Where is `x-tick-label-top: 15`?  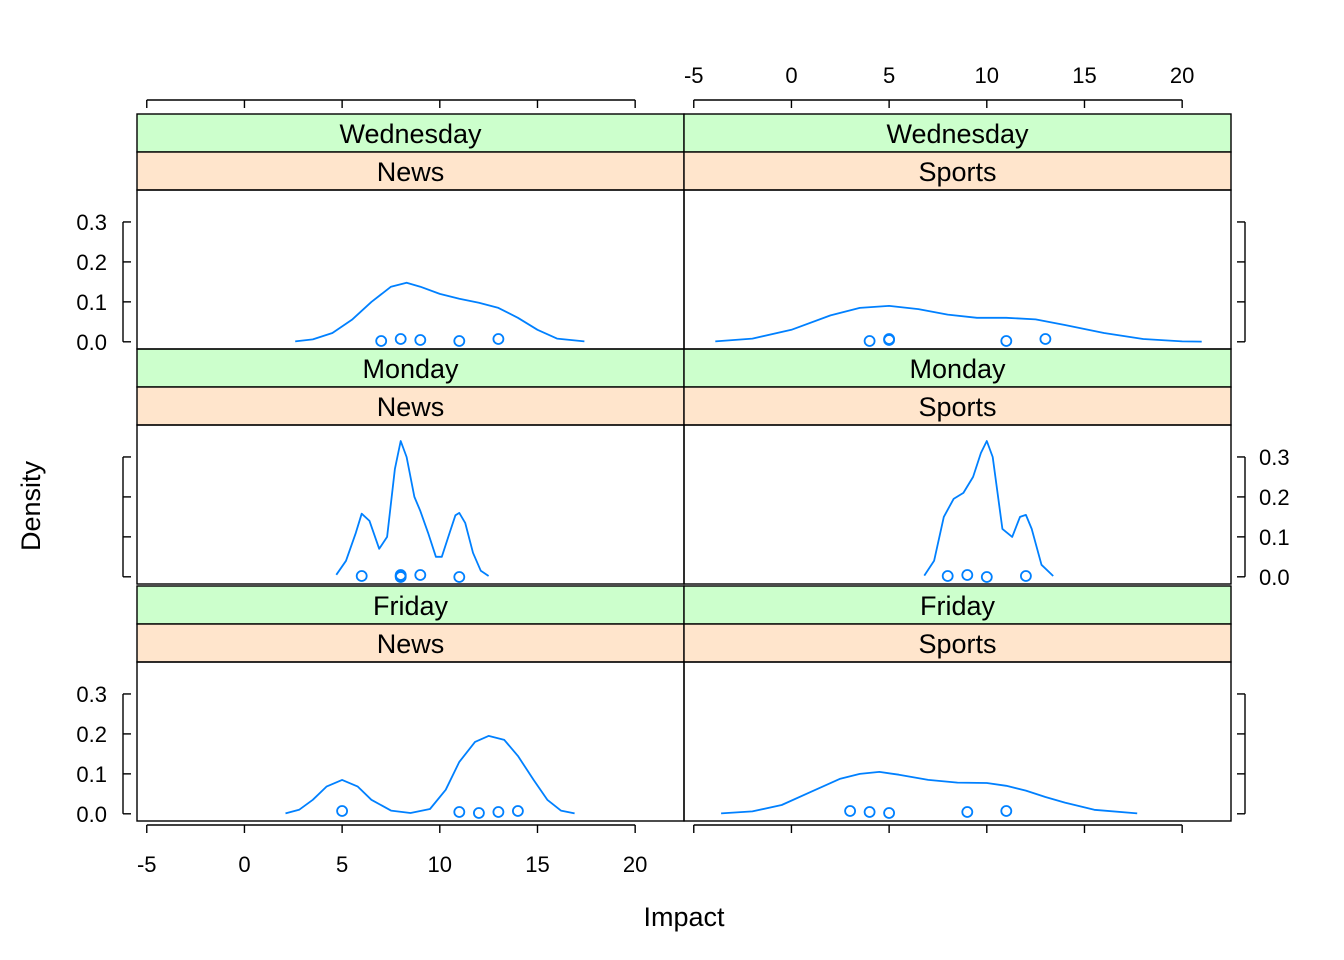 x-tick-label-top: 15 is located at coordinates (1084, 75).